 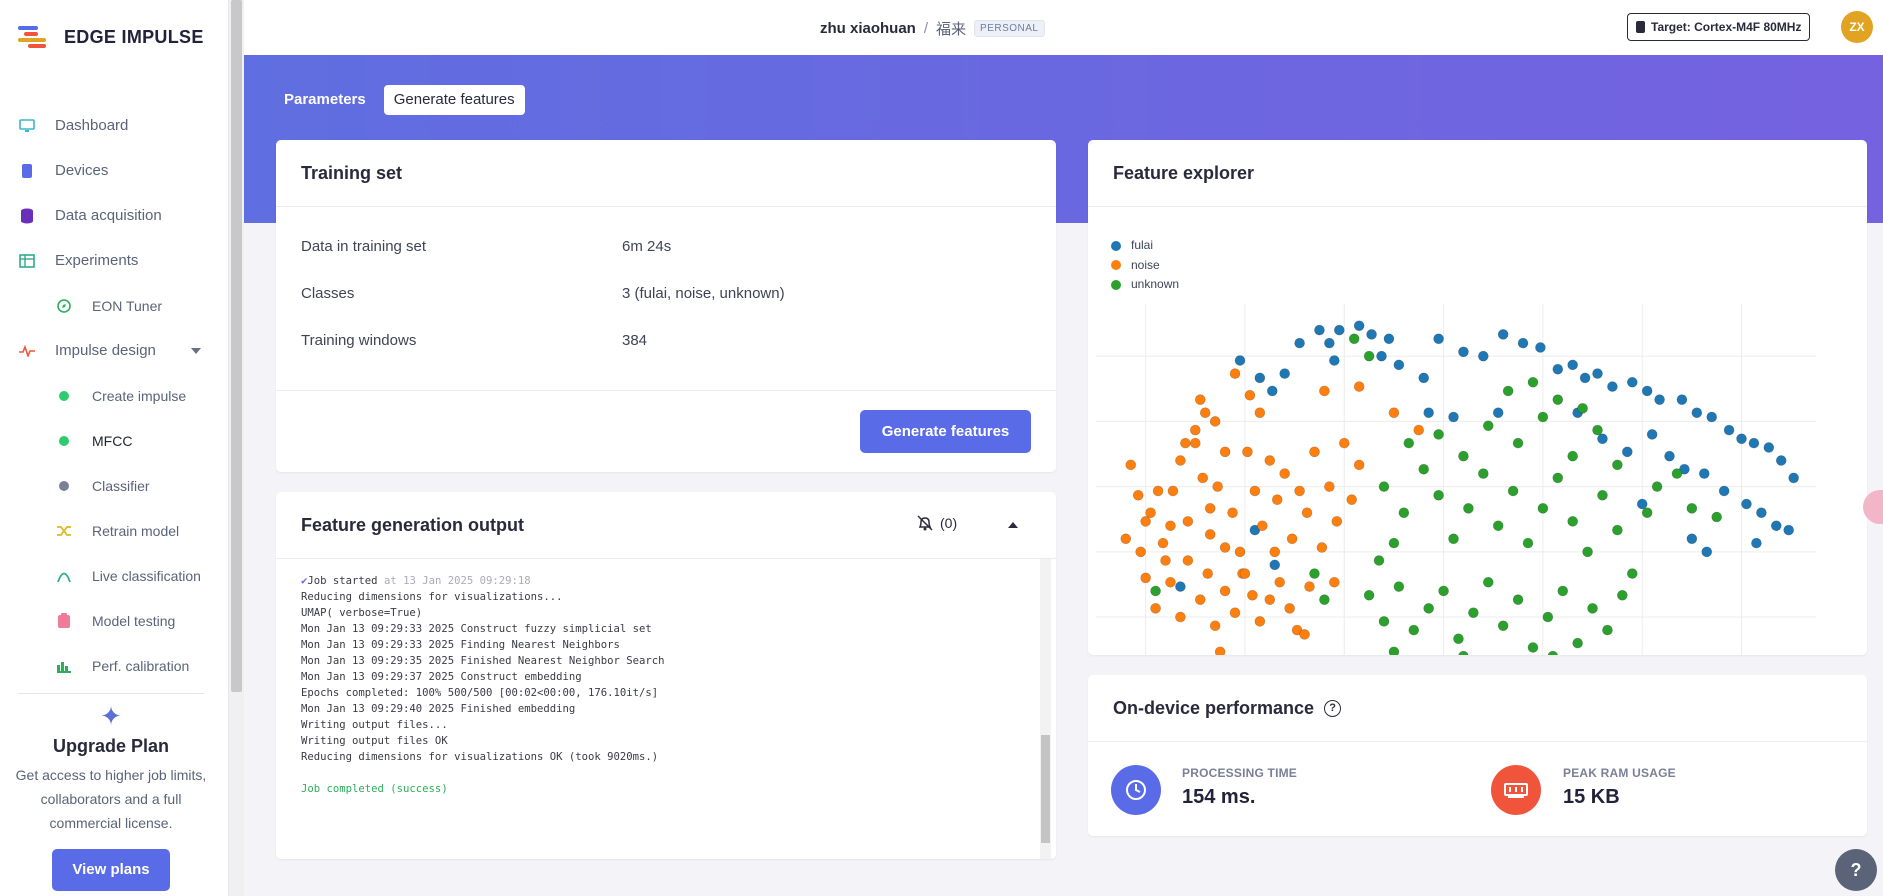 What do you see at coordinates (114, 125) in the screenshot?
I see `sidebar-item-dashboard: Dashboard` at bounding box center [114, 125].